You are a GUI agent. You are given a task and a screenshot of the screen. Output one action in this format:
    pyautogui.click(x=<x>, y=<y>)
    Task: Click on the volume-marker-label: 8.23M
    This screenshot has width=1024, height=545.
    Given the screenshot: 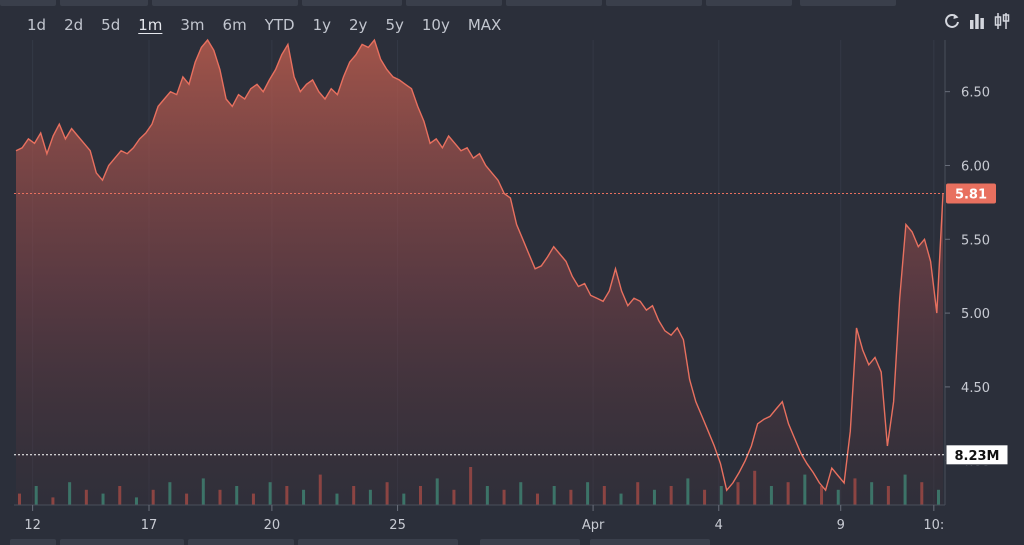 What is the action you would take?
    pyautogui.click(x=976, y=456)
    